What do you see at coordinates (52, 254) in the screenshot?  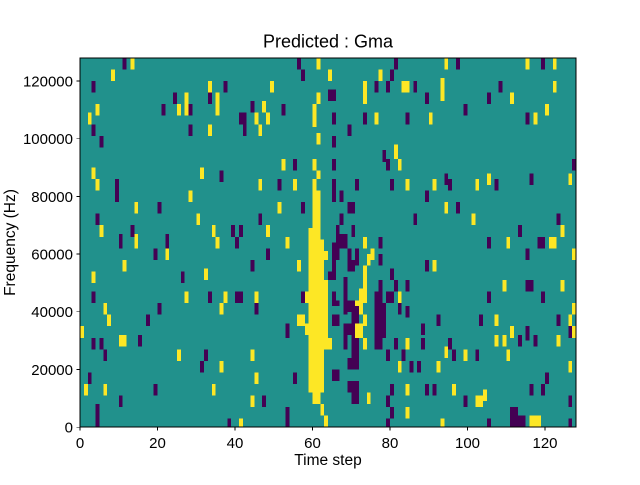 I see `svg-text: 60000` at bounding box center [52, 254].